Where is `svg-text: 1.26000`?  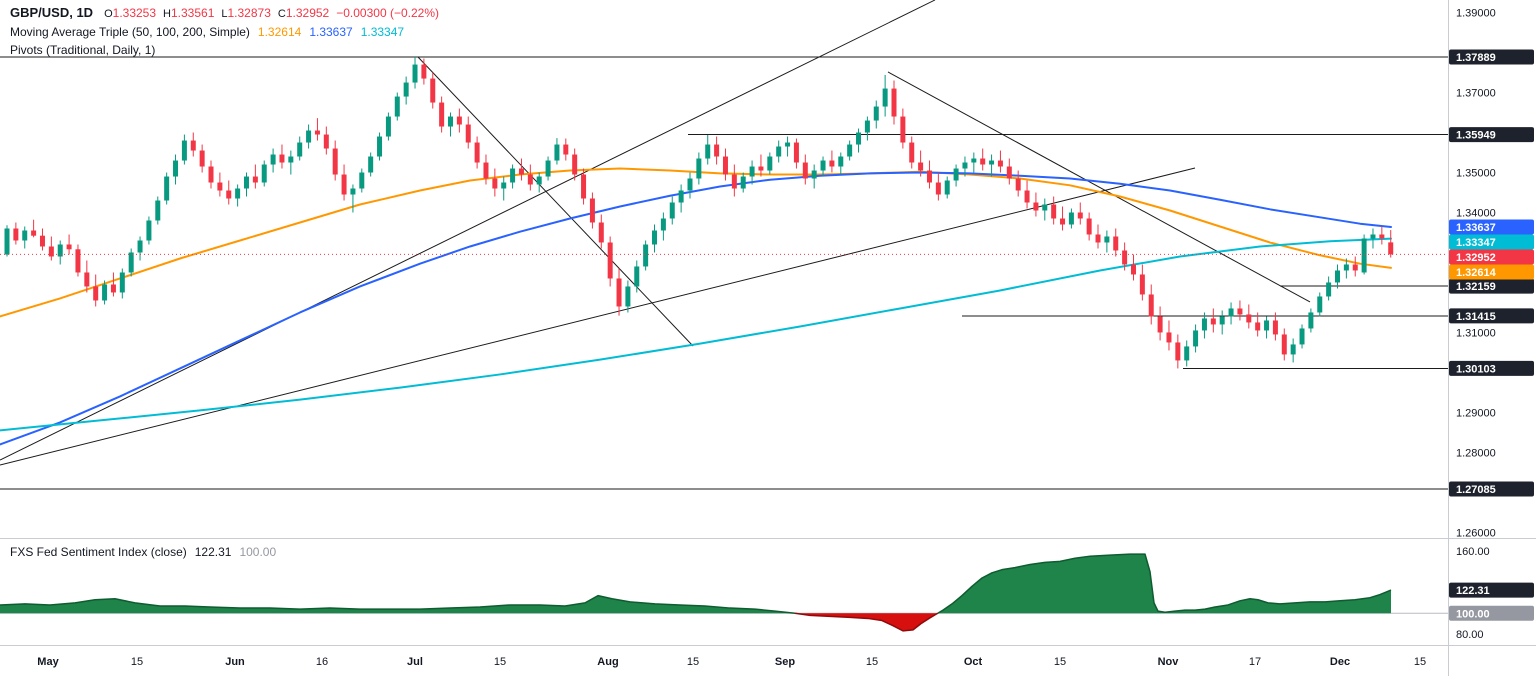 svg-text: 1.26000 is located at coordinates (1476, 533).